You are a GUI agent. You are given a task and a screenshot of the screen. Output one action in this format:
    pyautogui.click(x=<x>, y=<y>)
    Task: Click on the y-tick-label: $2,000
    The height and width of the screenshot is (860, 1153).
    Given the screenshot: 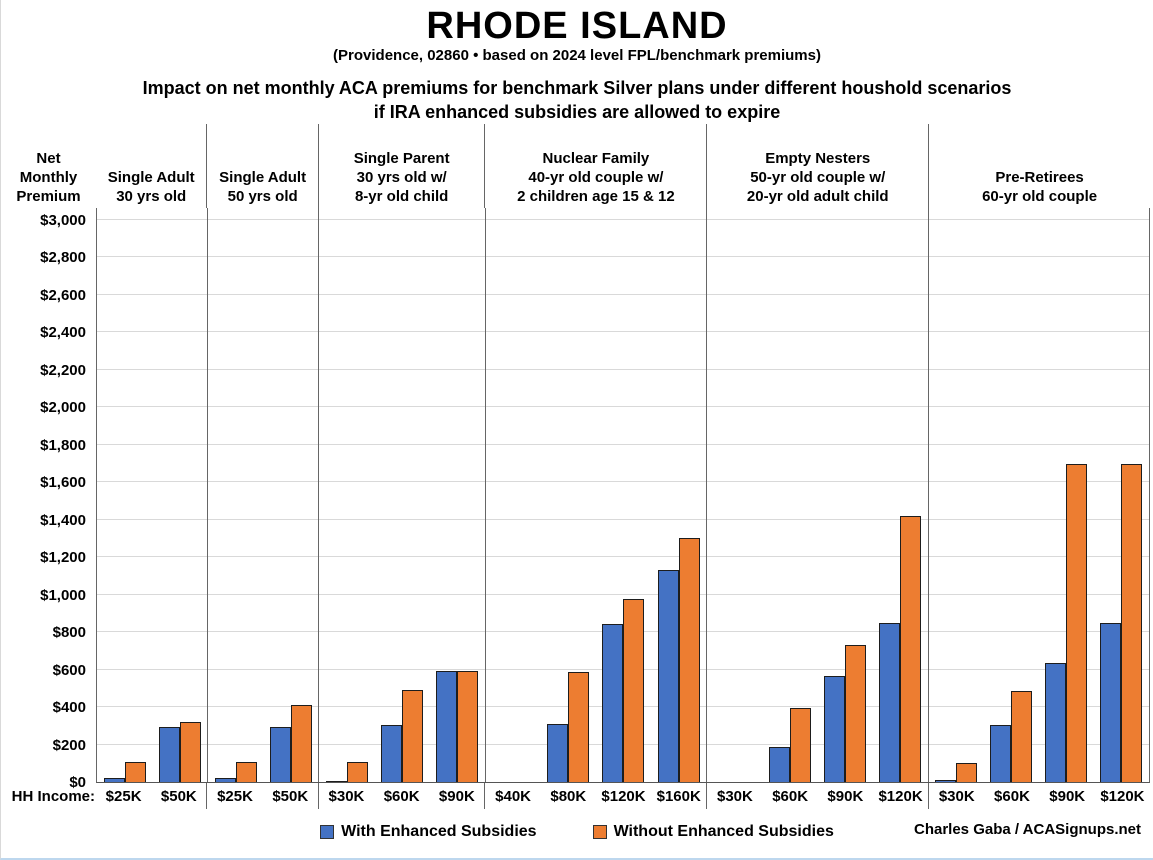 What is the action you would take?
    pyautogui.click(x=63, y=408)
    